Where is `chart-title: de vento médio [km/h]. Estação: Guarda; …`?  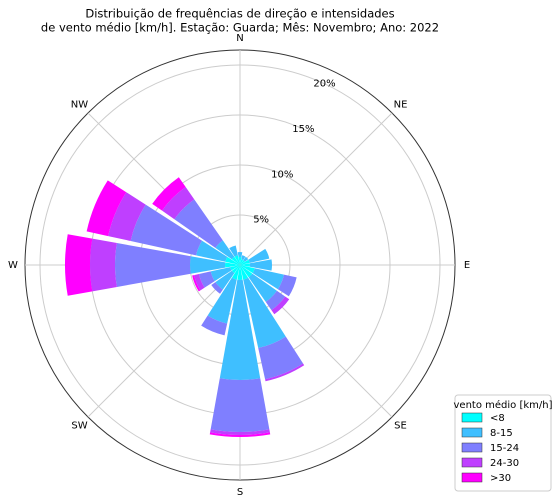 chart-title: de vento médio [km/h]. Estação: Guarda; … is located at coordinates (240, 28).